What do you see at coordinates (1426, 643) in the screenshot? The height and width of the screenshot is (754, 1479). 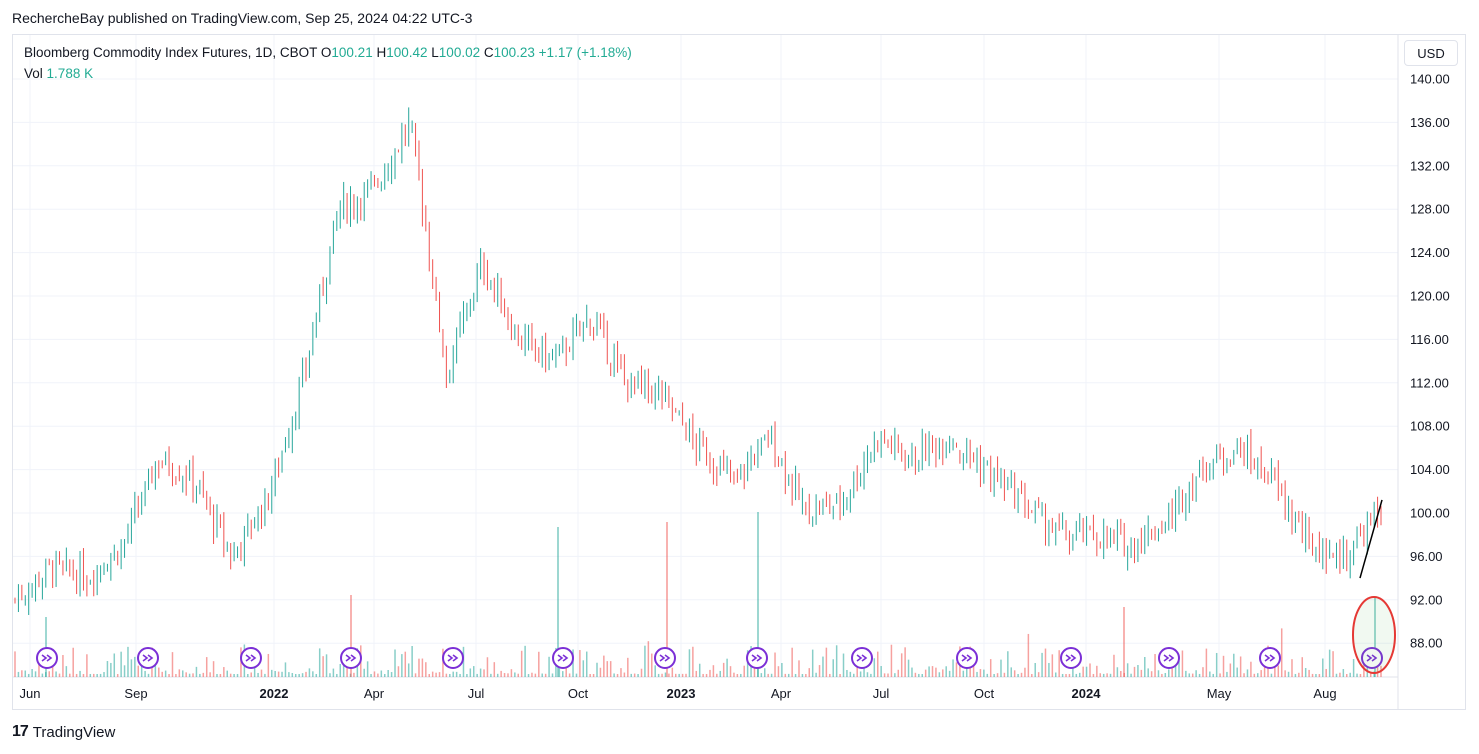 I see `y-tick-label: 88.00` at bounding box center [1426, 643].